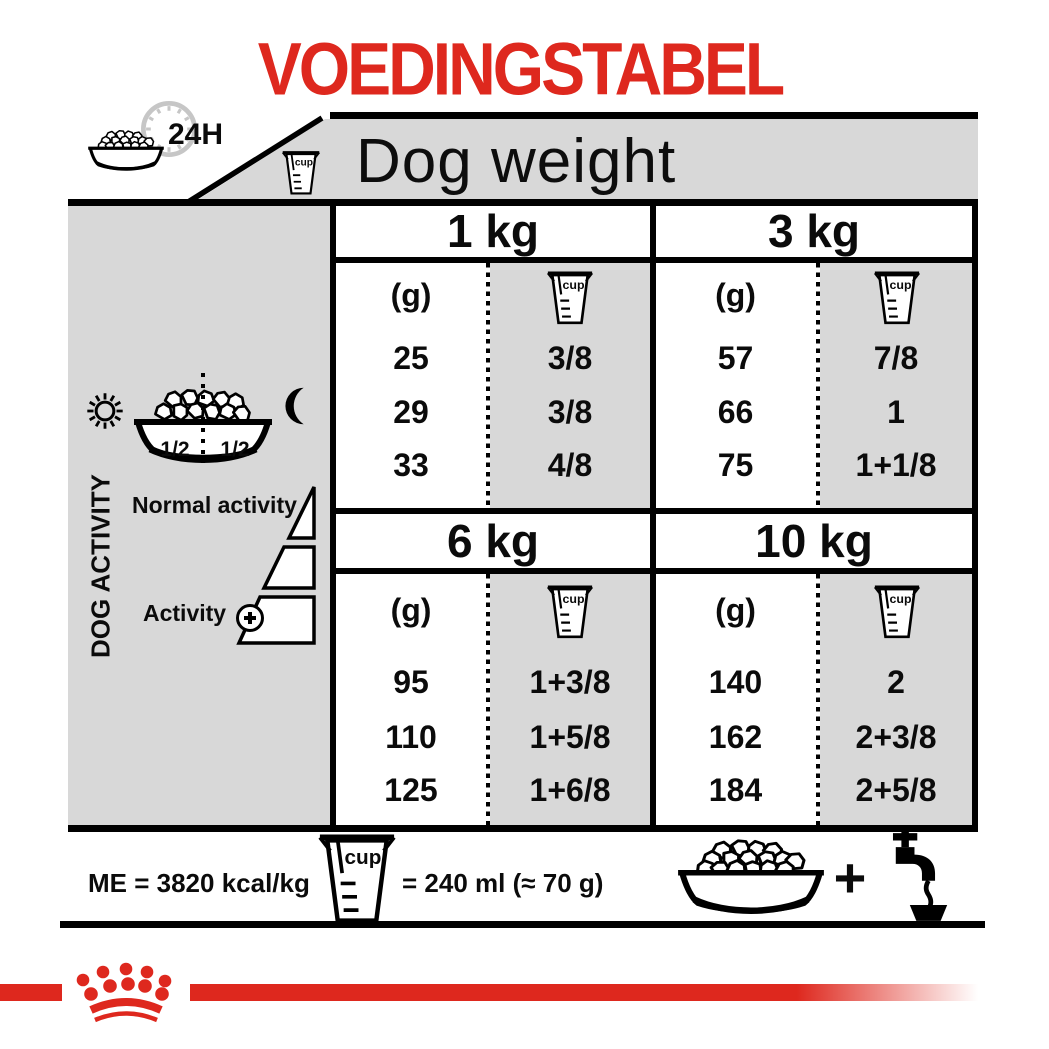 The image size is (1049, 1049). Describe the element at coordinates (174, 449) in the screenshot. I see `half-left-label: 1/2` at that location.